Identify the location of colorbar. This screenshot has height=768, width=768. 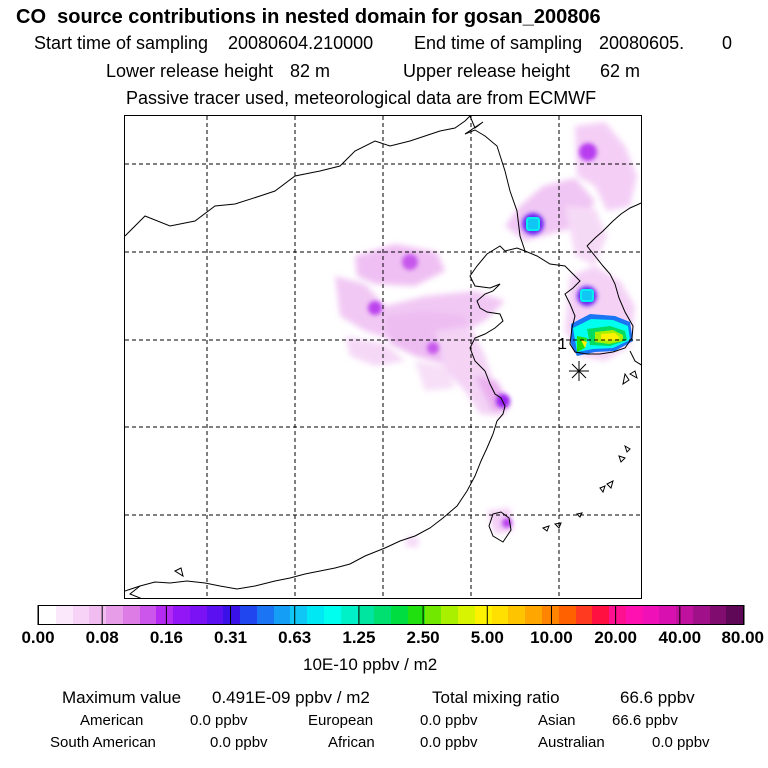
(391, 615).